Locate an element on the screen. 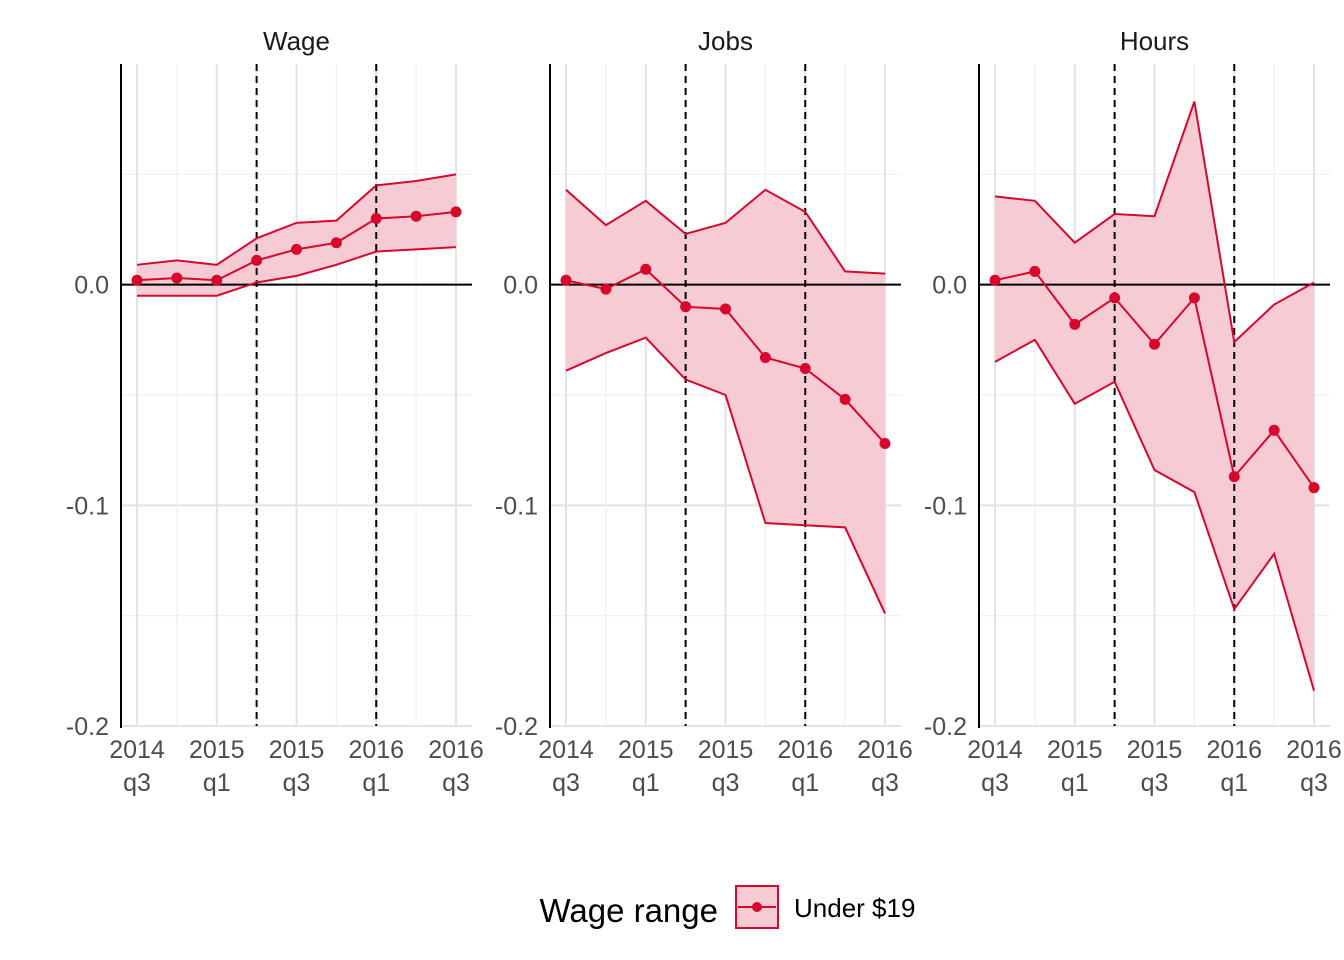 The image size is (1344, 960). legend-entry-under-19: Under $19 is located at coordinates (854, 908).